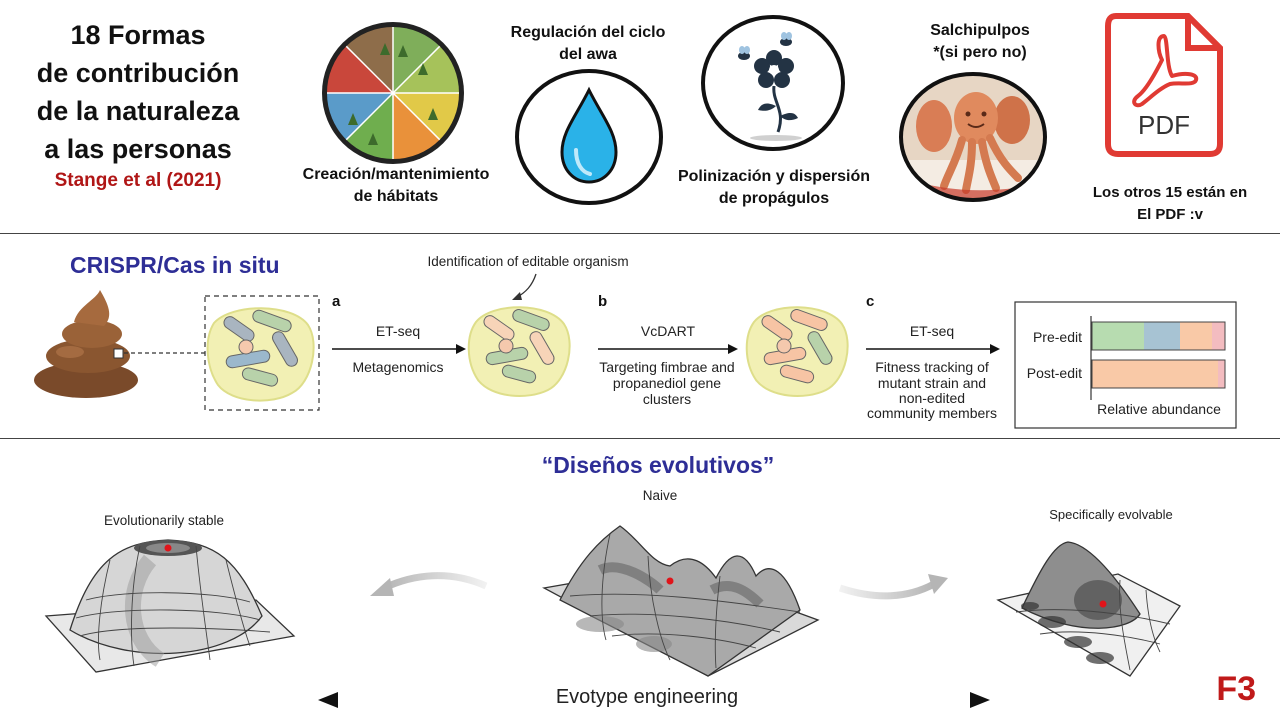  I want to click on contribution-label-habitat: Creación/mantenimiento de hábitats, so click(396, 186).